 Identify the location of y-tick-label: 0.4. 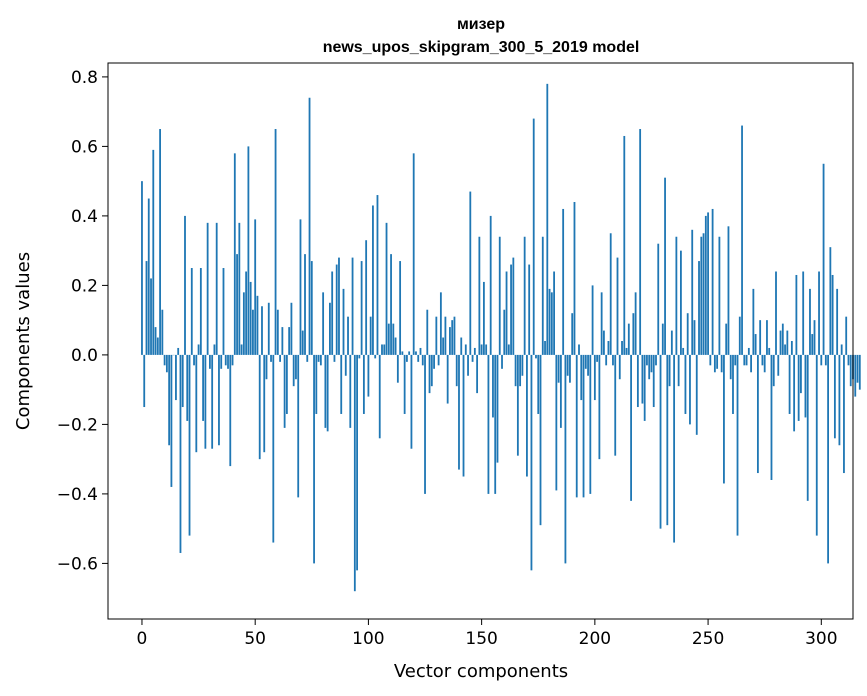
(84, 217).